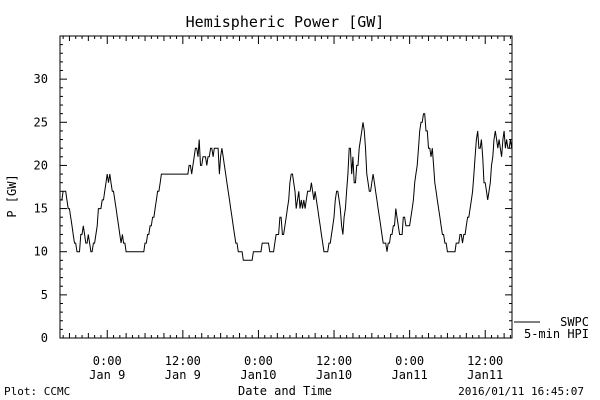  I want to click on y-axis-label: P [GW], so click(12, 195).